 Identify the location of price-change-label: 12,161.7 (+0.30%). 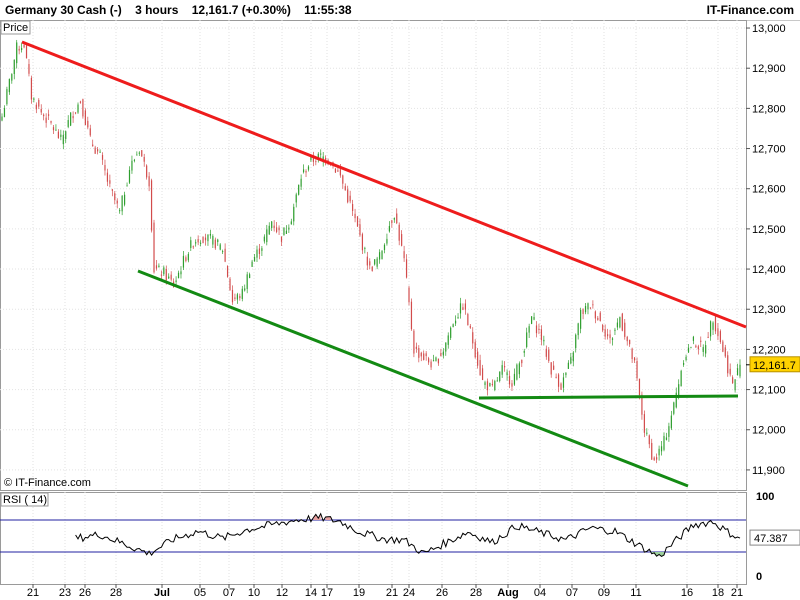
(241, 10).